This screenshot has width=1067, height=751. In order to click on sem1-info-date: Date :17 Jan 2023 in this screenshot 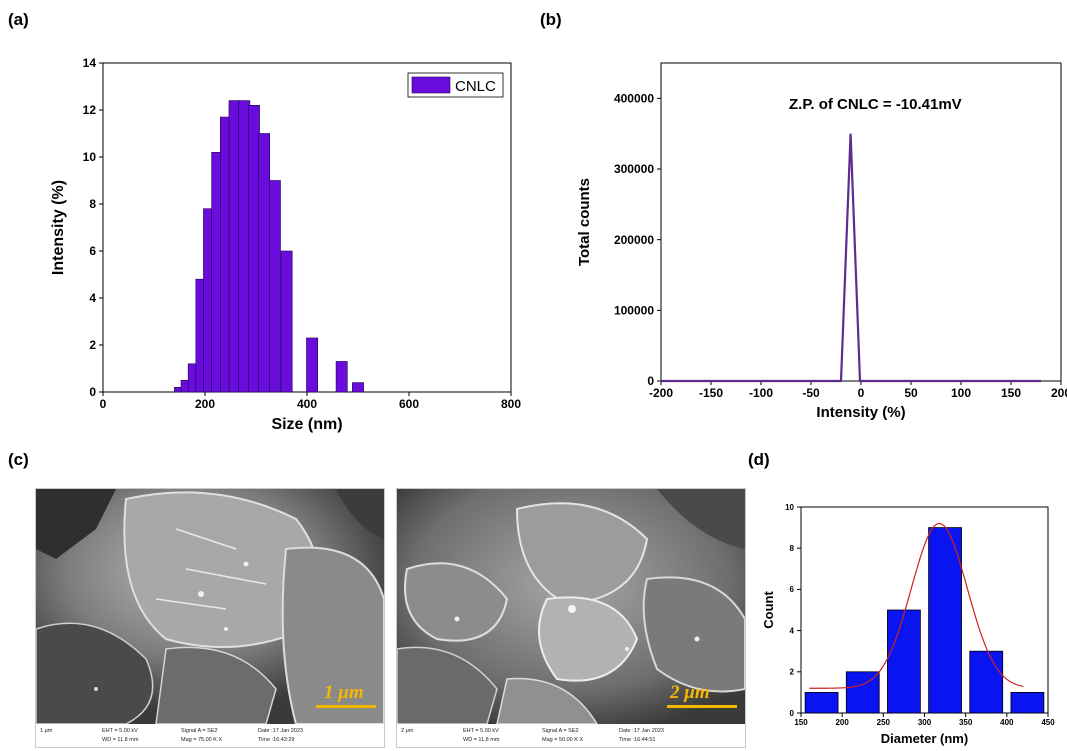, I will do `click(280, 731)`.